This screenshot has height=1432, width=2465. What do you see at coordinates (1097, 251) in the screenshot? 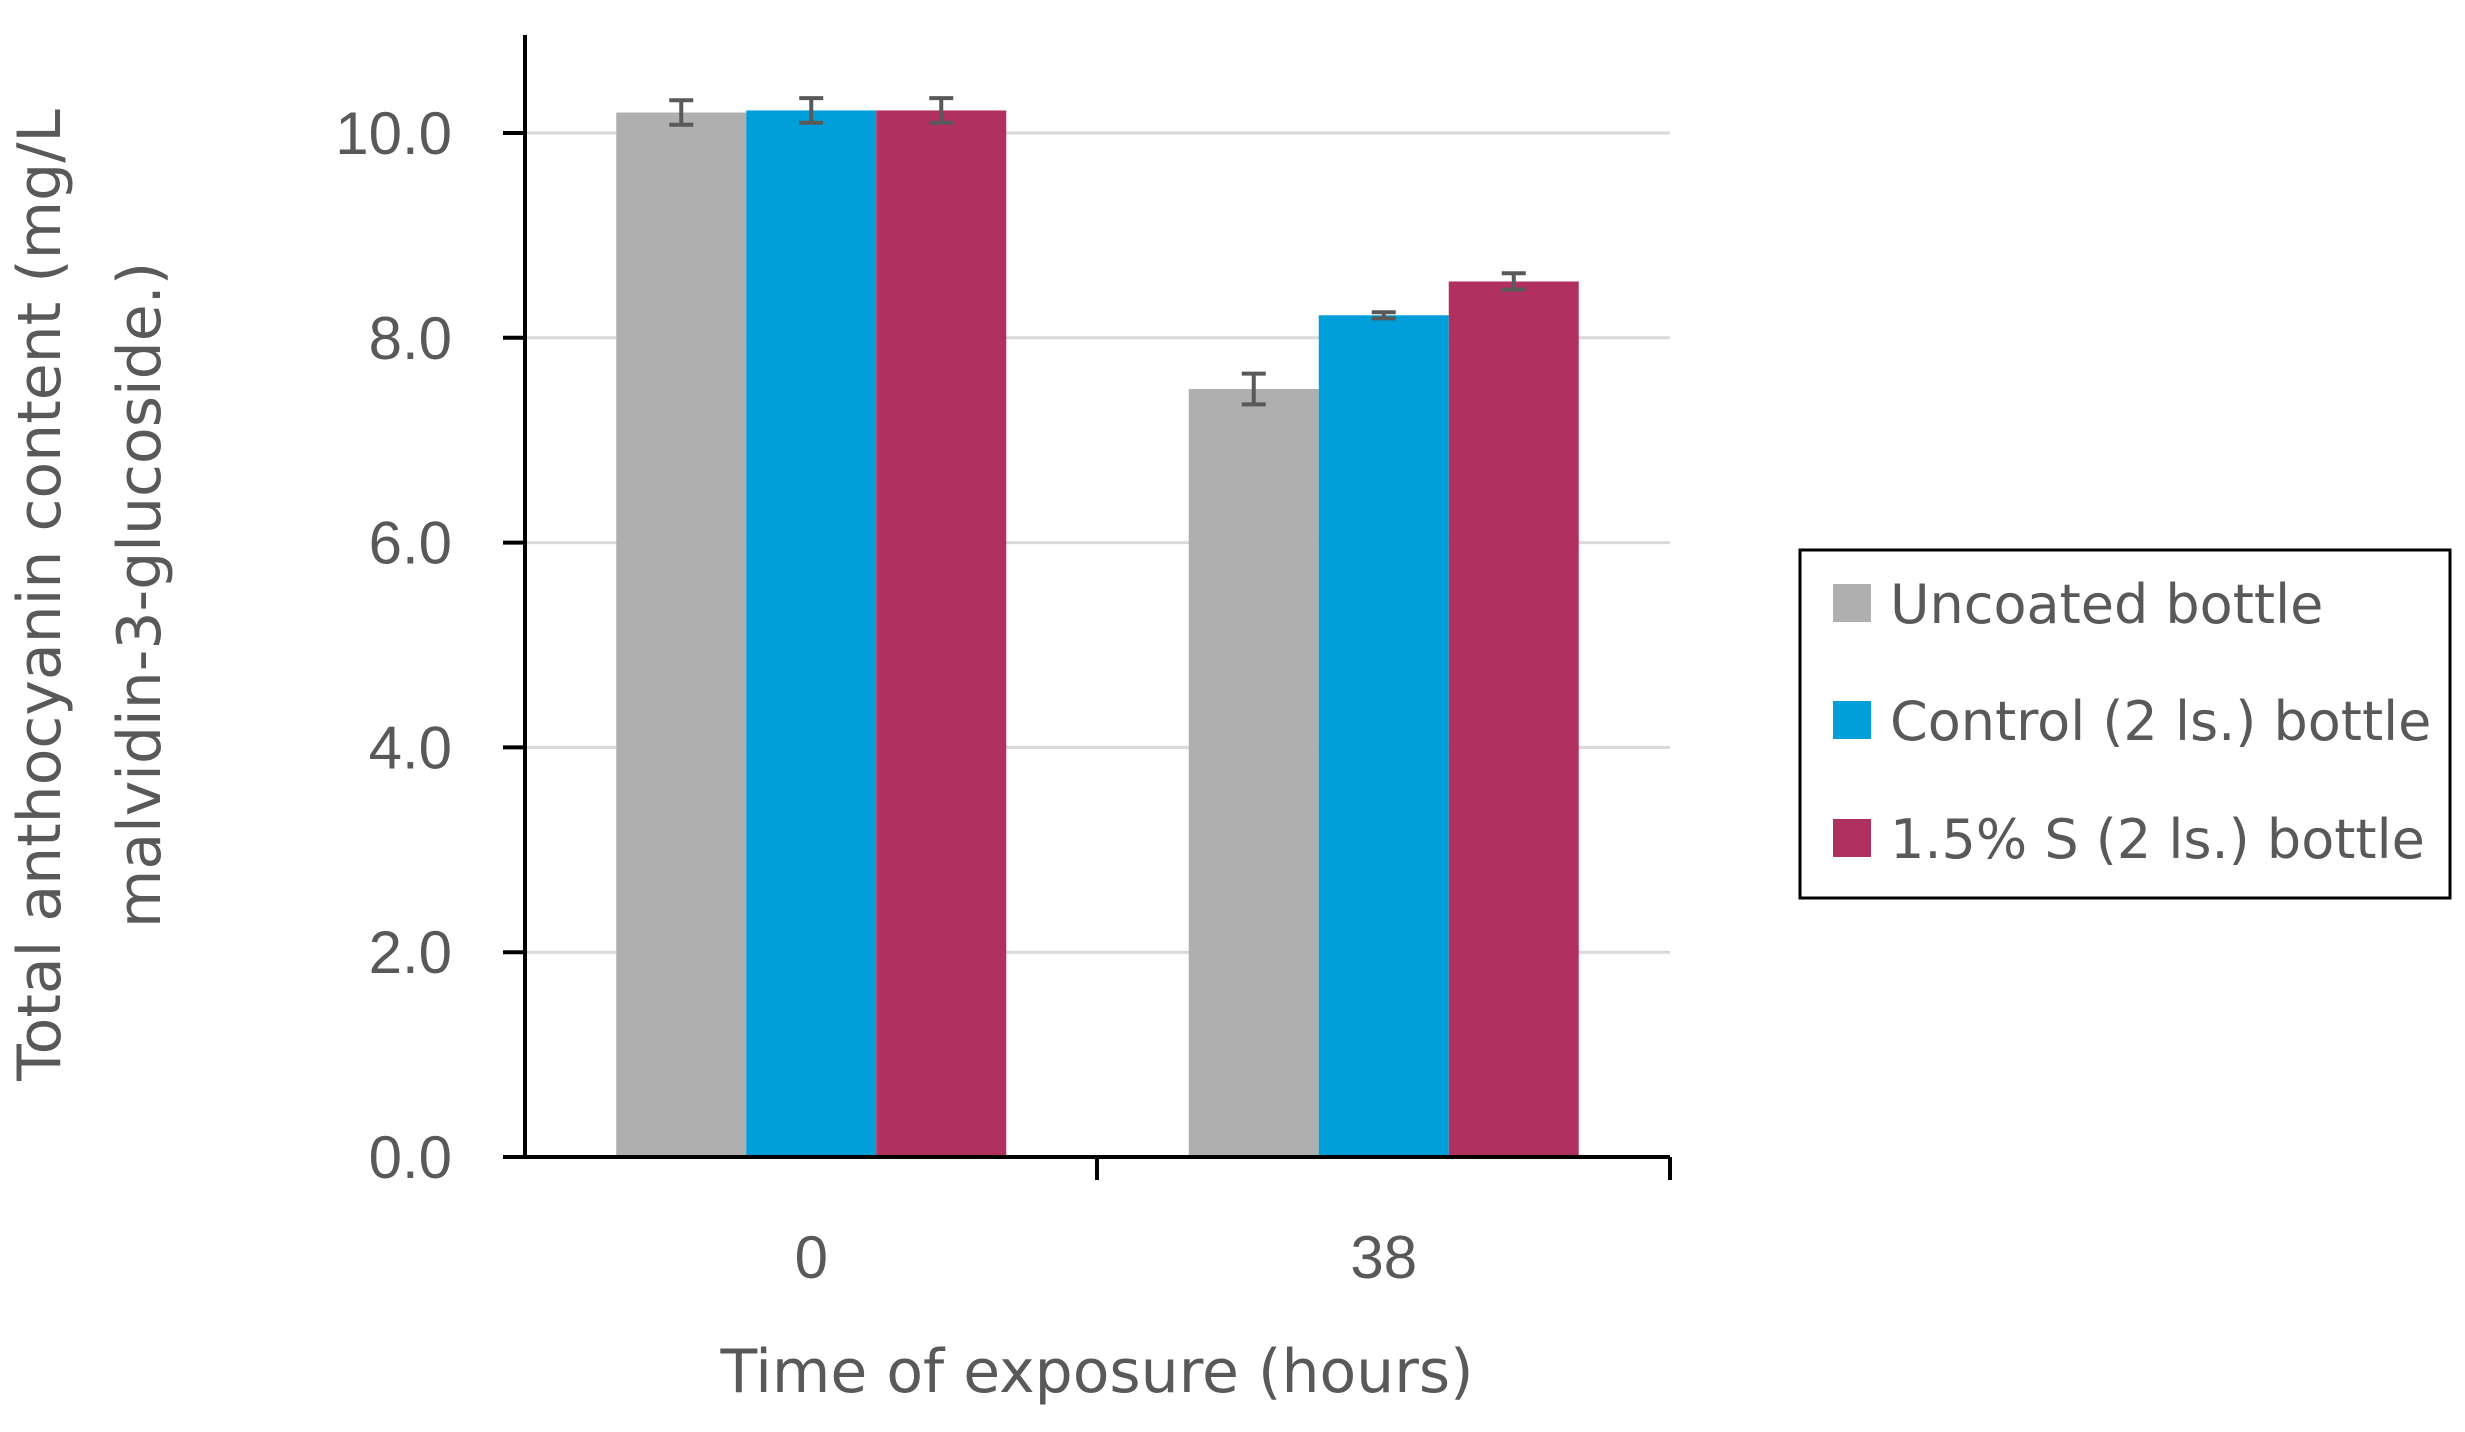
I see `error-bars` at bounding box center [1097, 251].